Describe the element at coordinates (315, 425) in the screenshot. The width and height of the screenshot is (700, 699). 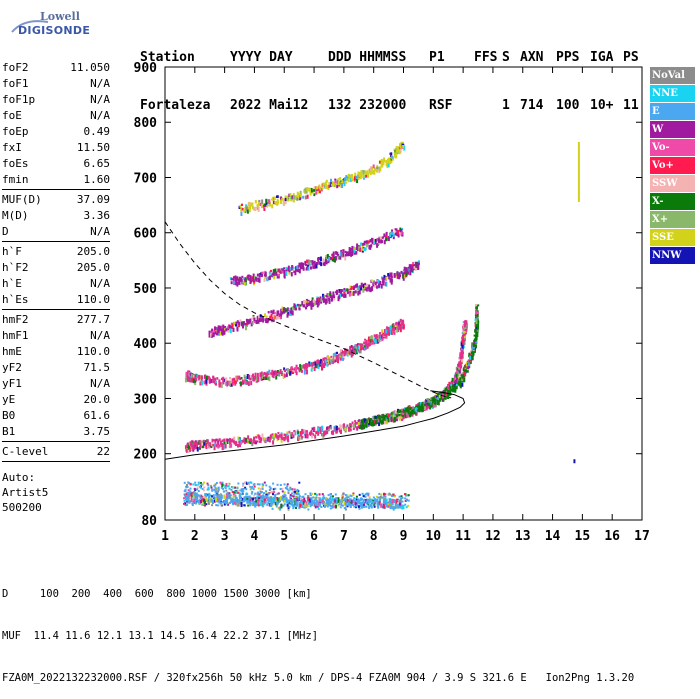
I see `profile-curve` at that location.